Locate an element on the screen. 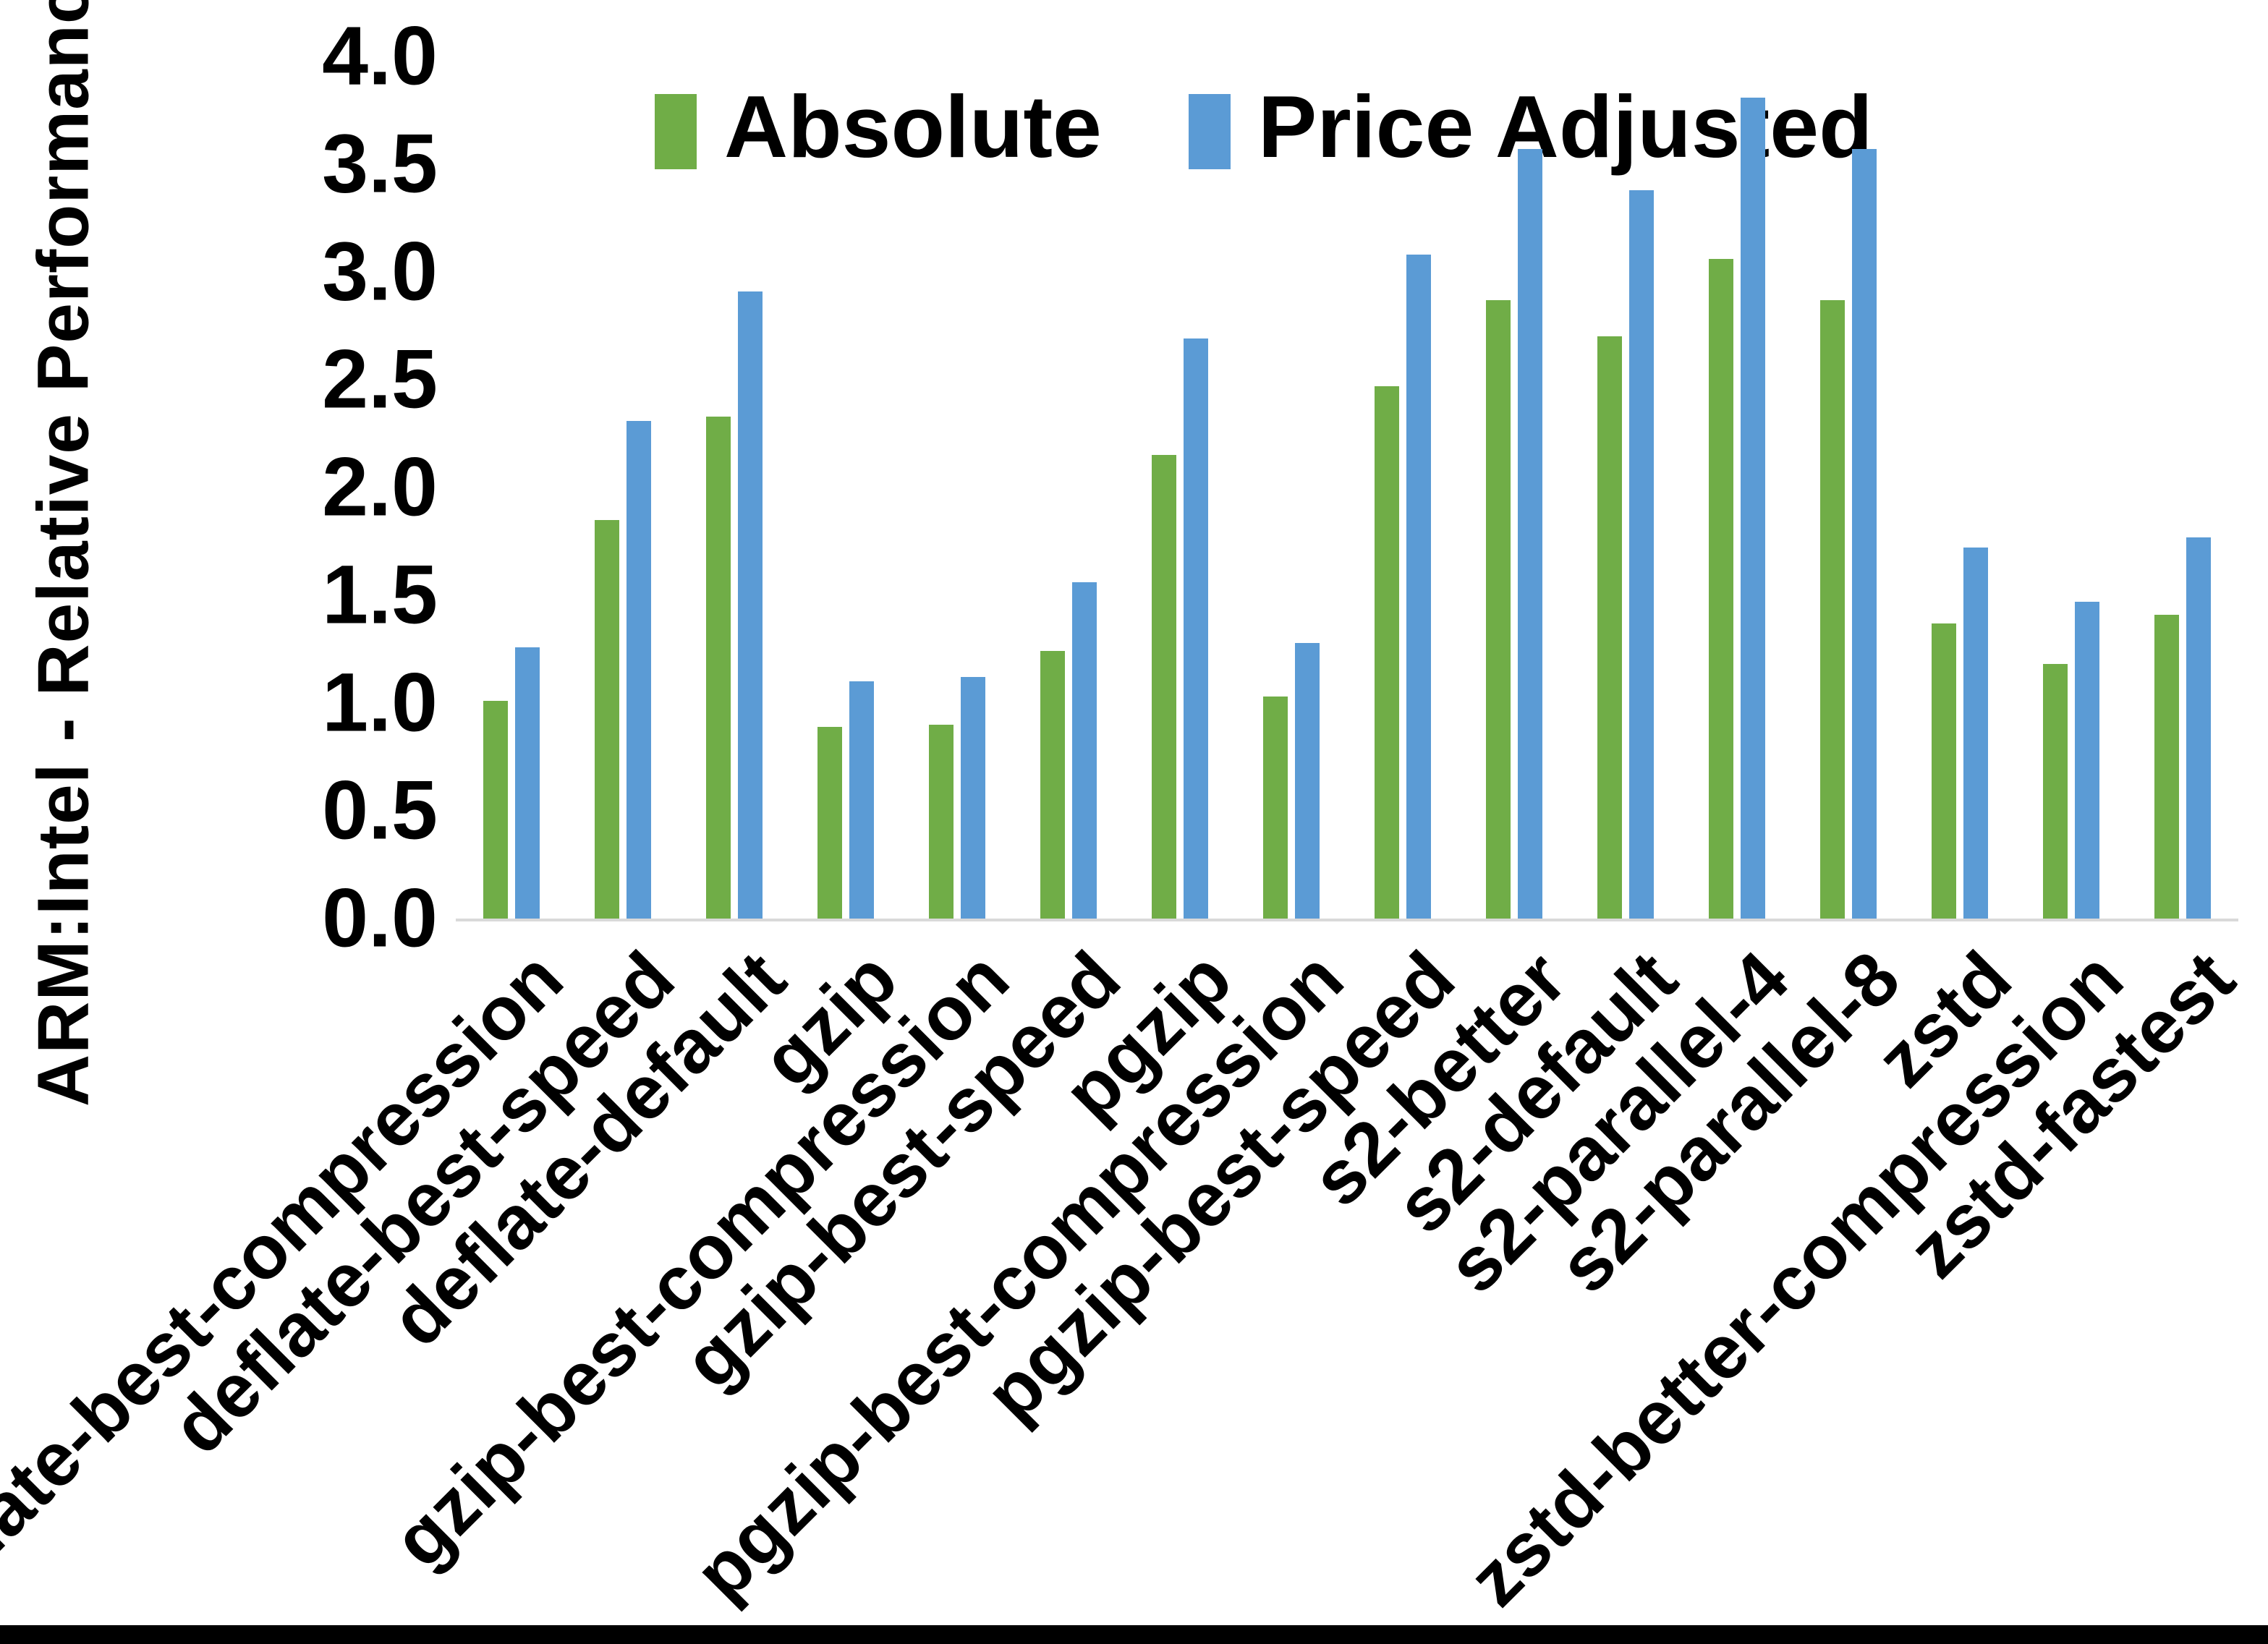  bar-price-adjusted-gzip is located at coordinates (861, 800).